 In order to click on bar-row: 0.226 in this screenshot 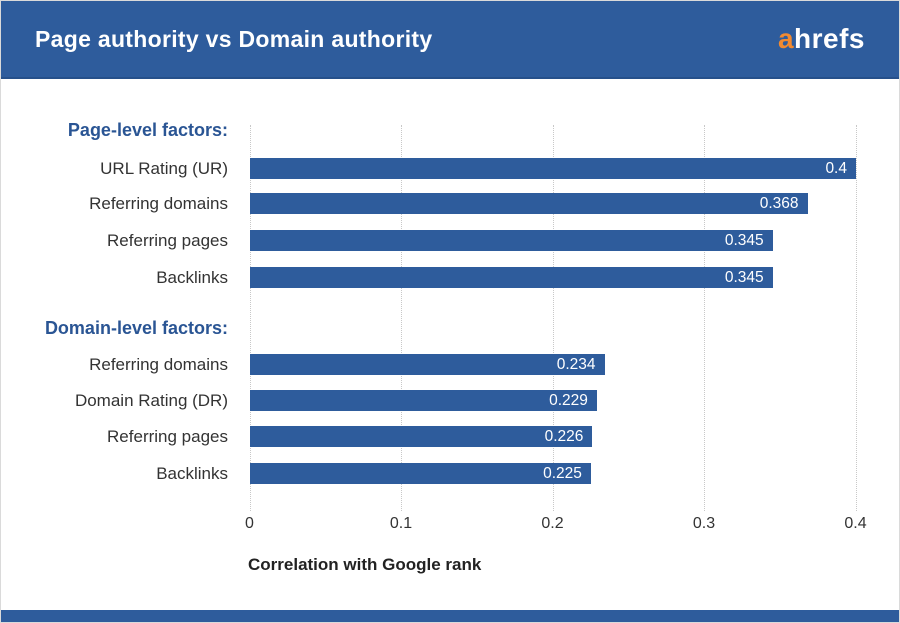, I will do `click(553, 436)`.